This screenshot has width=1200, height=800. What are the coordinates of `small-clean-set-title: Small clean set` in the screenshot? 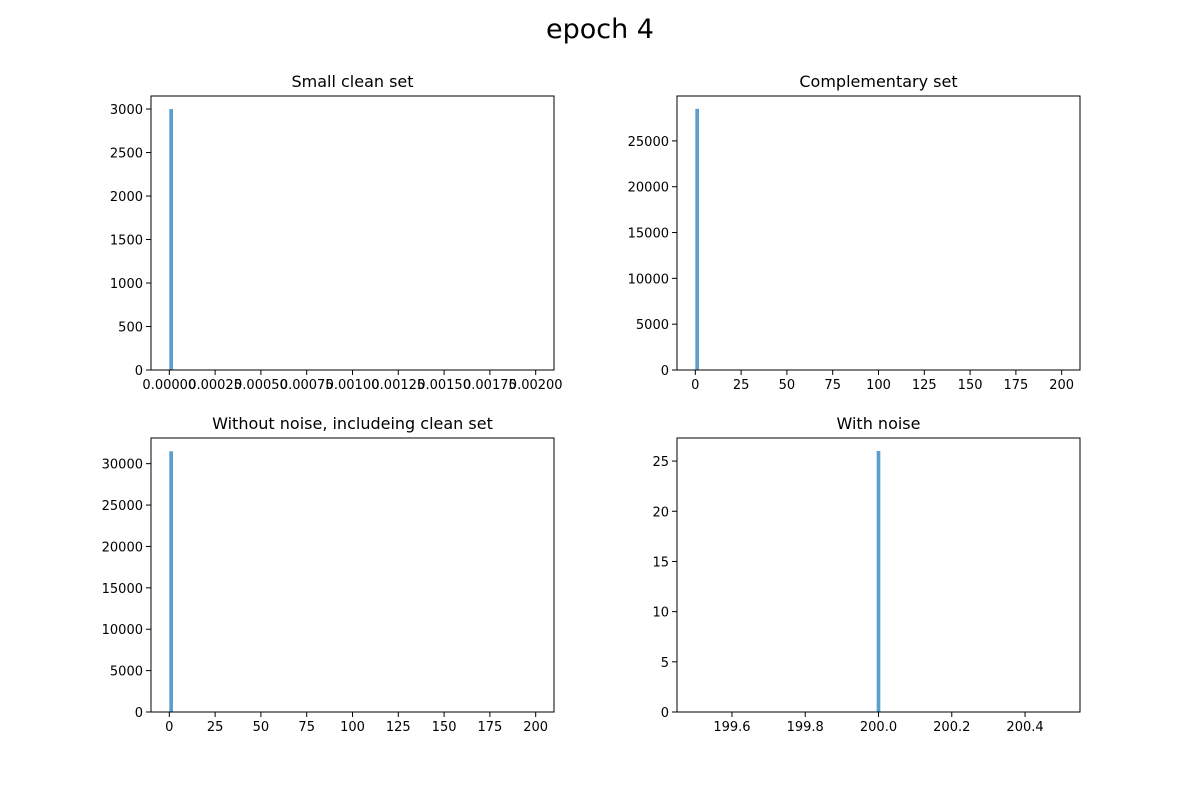 It's located at (352, 81).